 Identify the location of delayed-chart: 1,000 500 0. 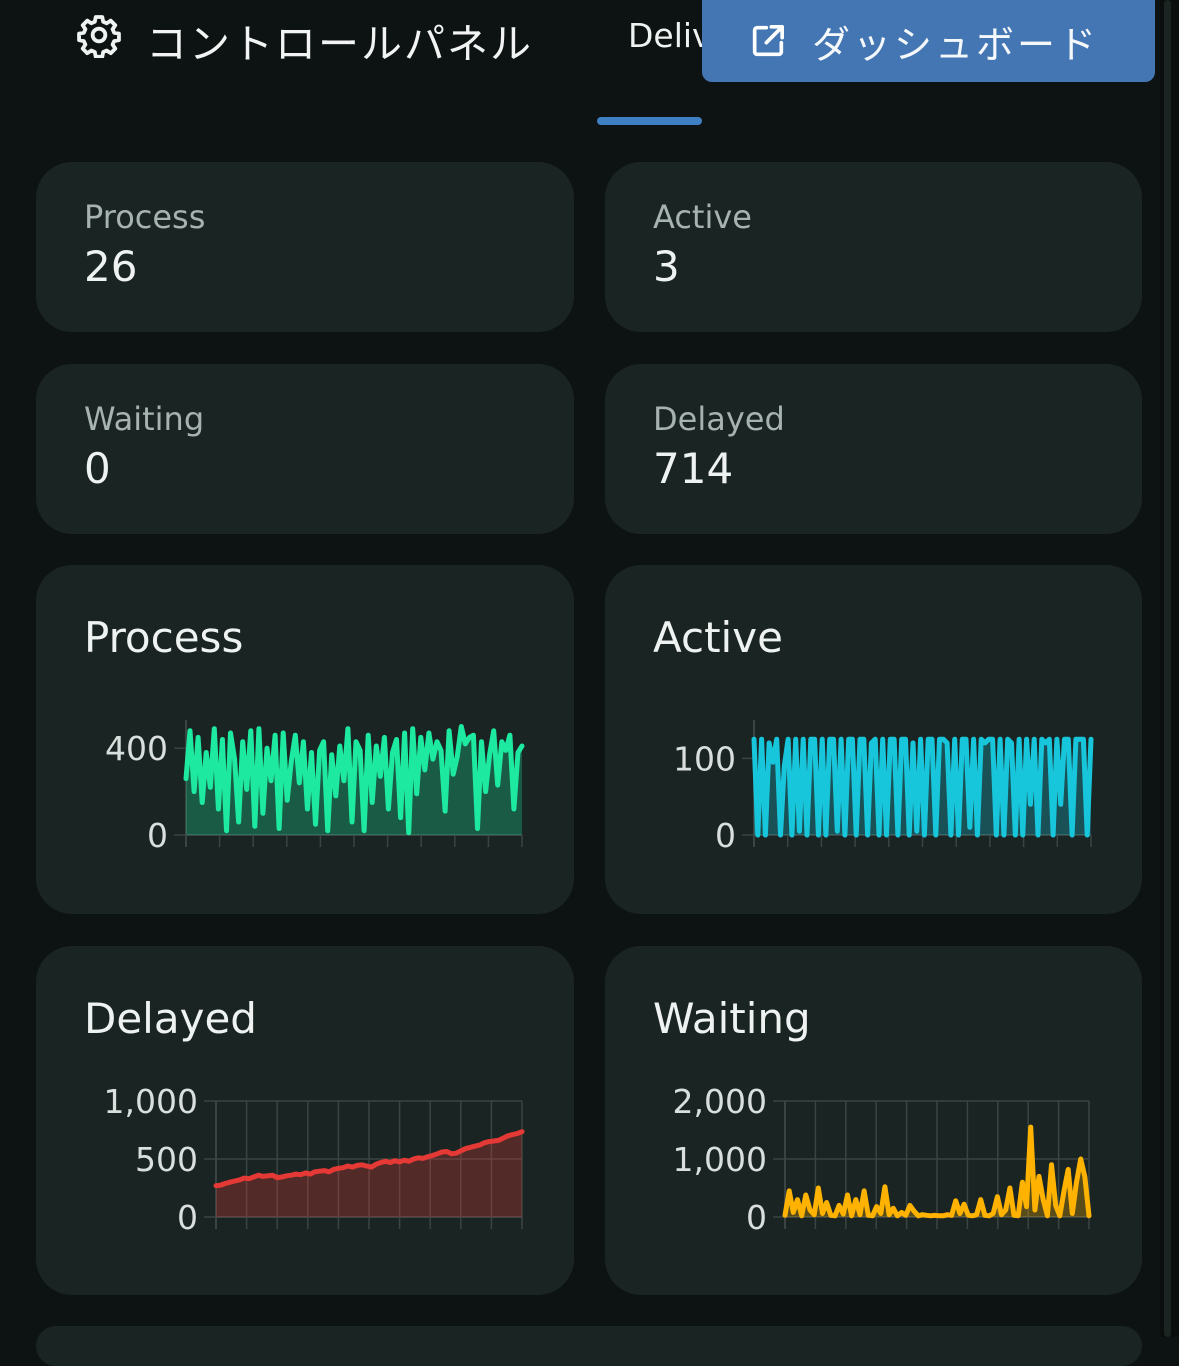
(314, 1159).